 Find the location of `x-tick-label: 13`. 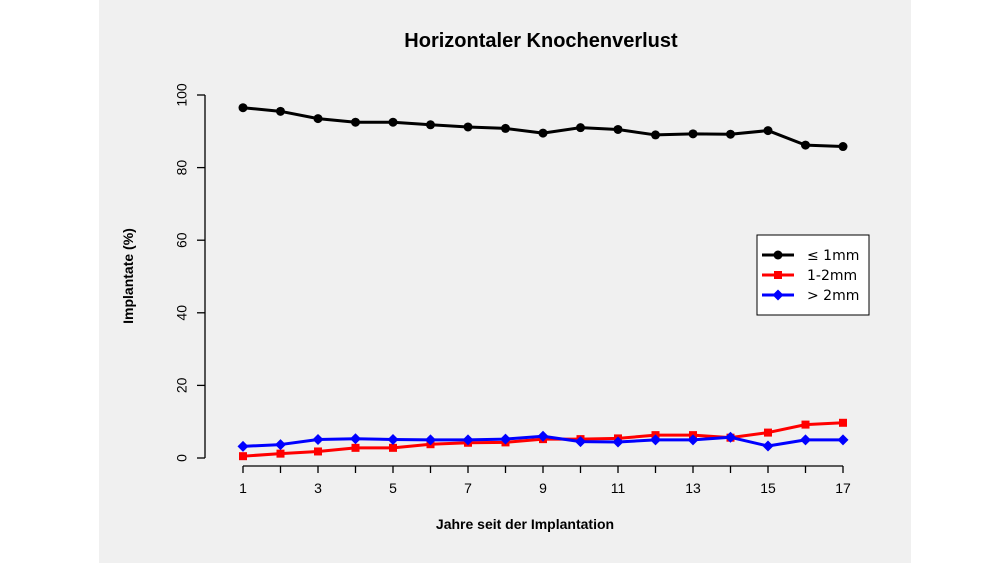

x-tick-label: 13 is located at coordinates (693, 488).